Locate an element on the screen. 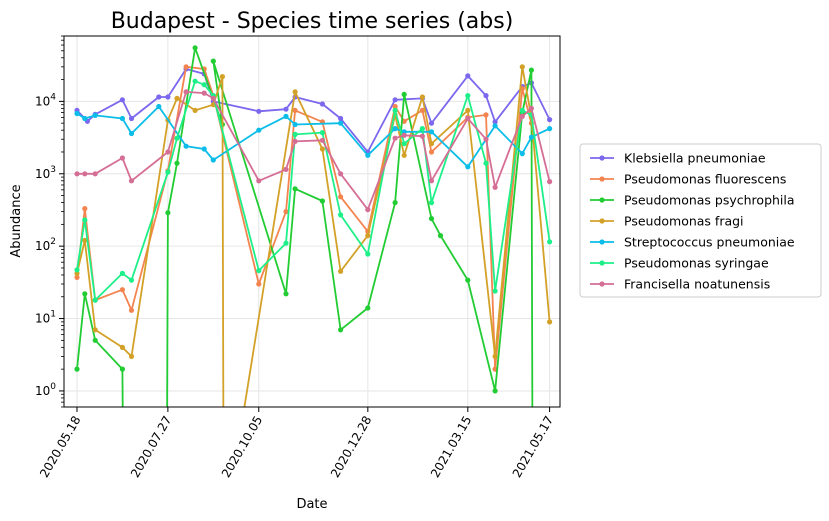 This screenshot has width=829, height=521. y-tick-label: 10² is located at coordinates (45, 245).